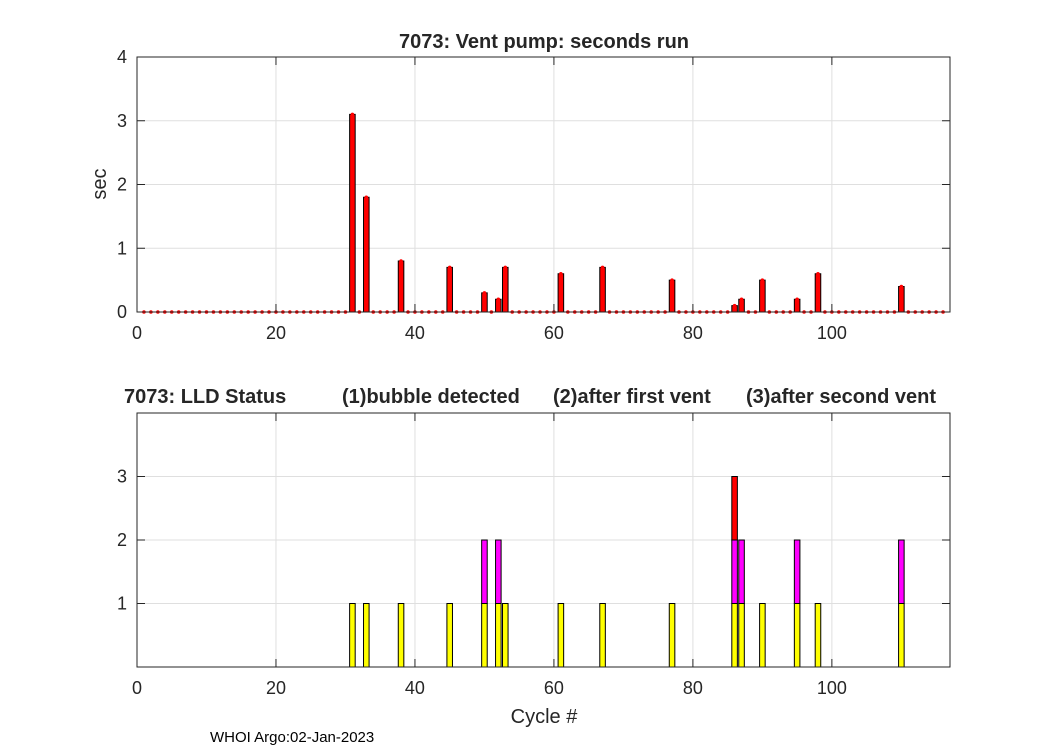 The image size is (1050, 750). What do you see at coordinates (292, 737) in the screenshot?
I see `footer-stamp: WHOI Argo:02-Jan-2023` at bounding box center [292, 737].